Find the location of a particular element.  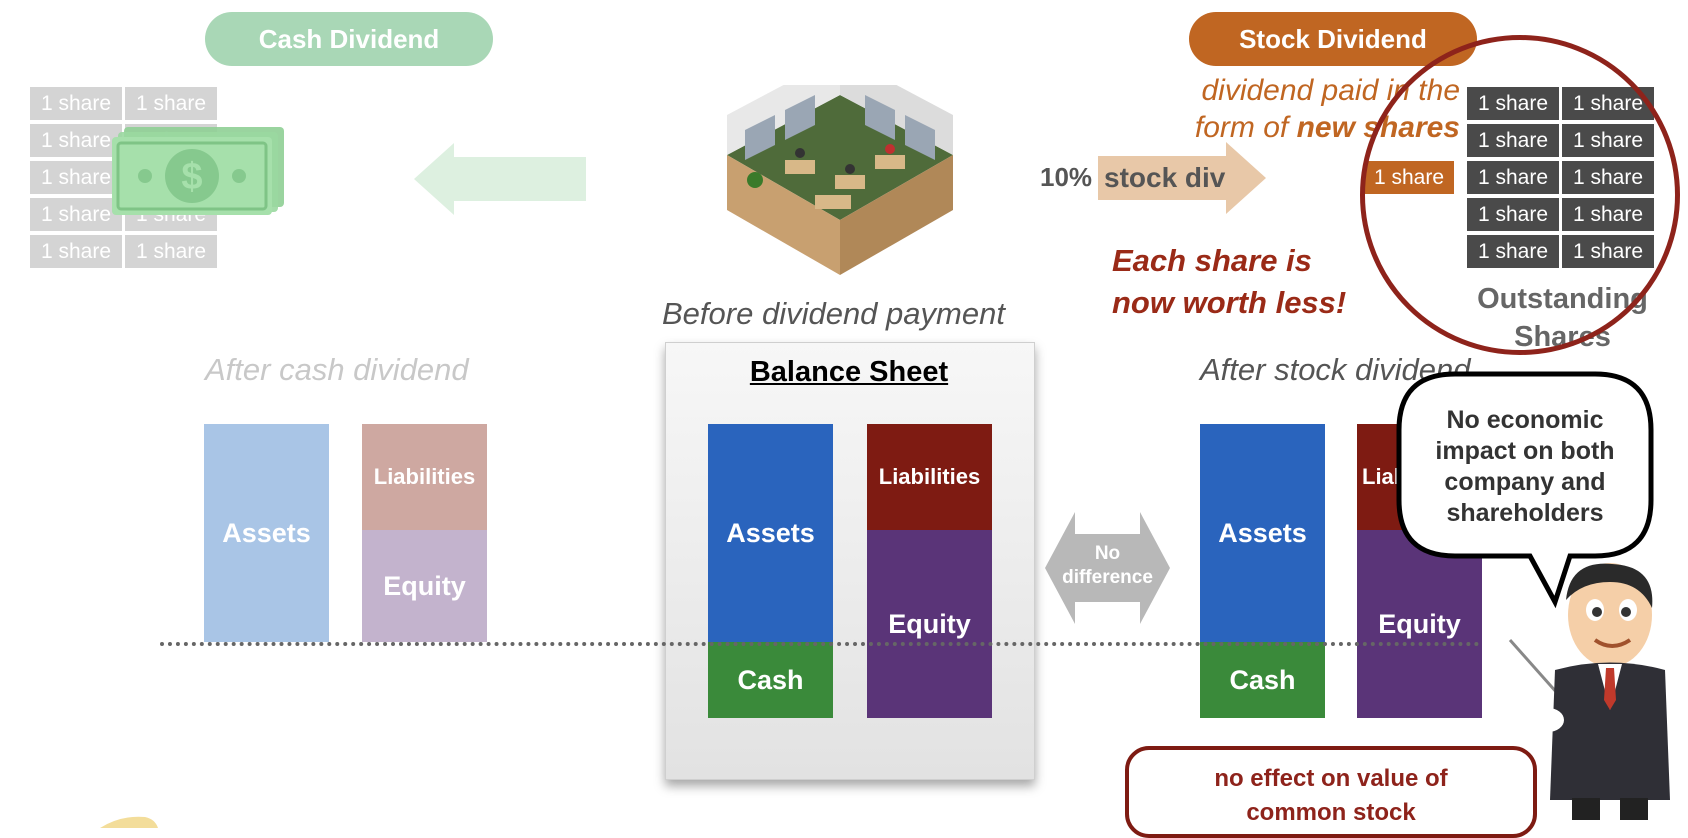

no-difference-line1: No is located at coordinates (1107, 553).